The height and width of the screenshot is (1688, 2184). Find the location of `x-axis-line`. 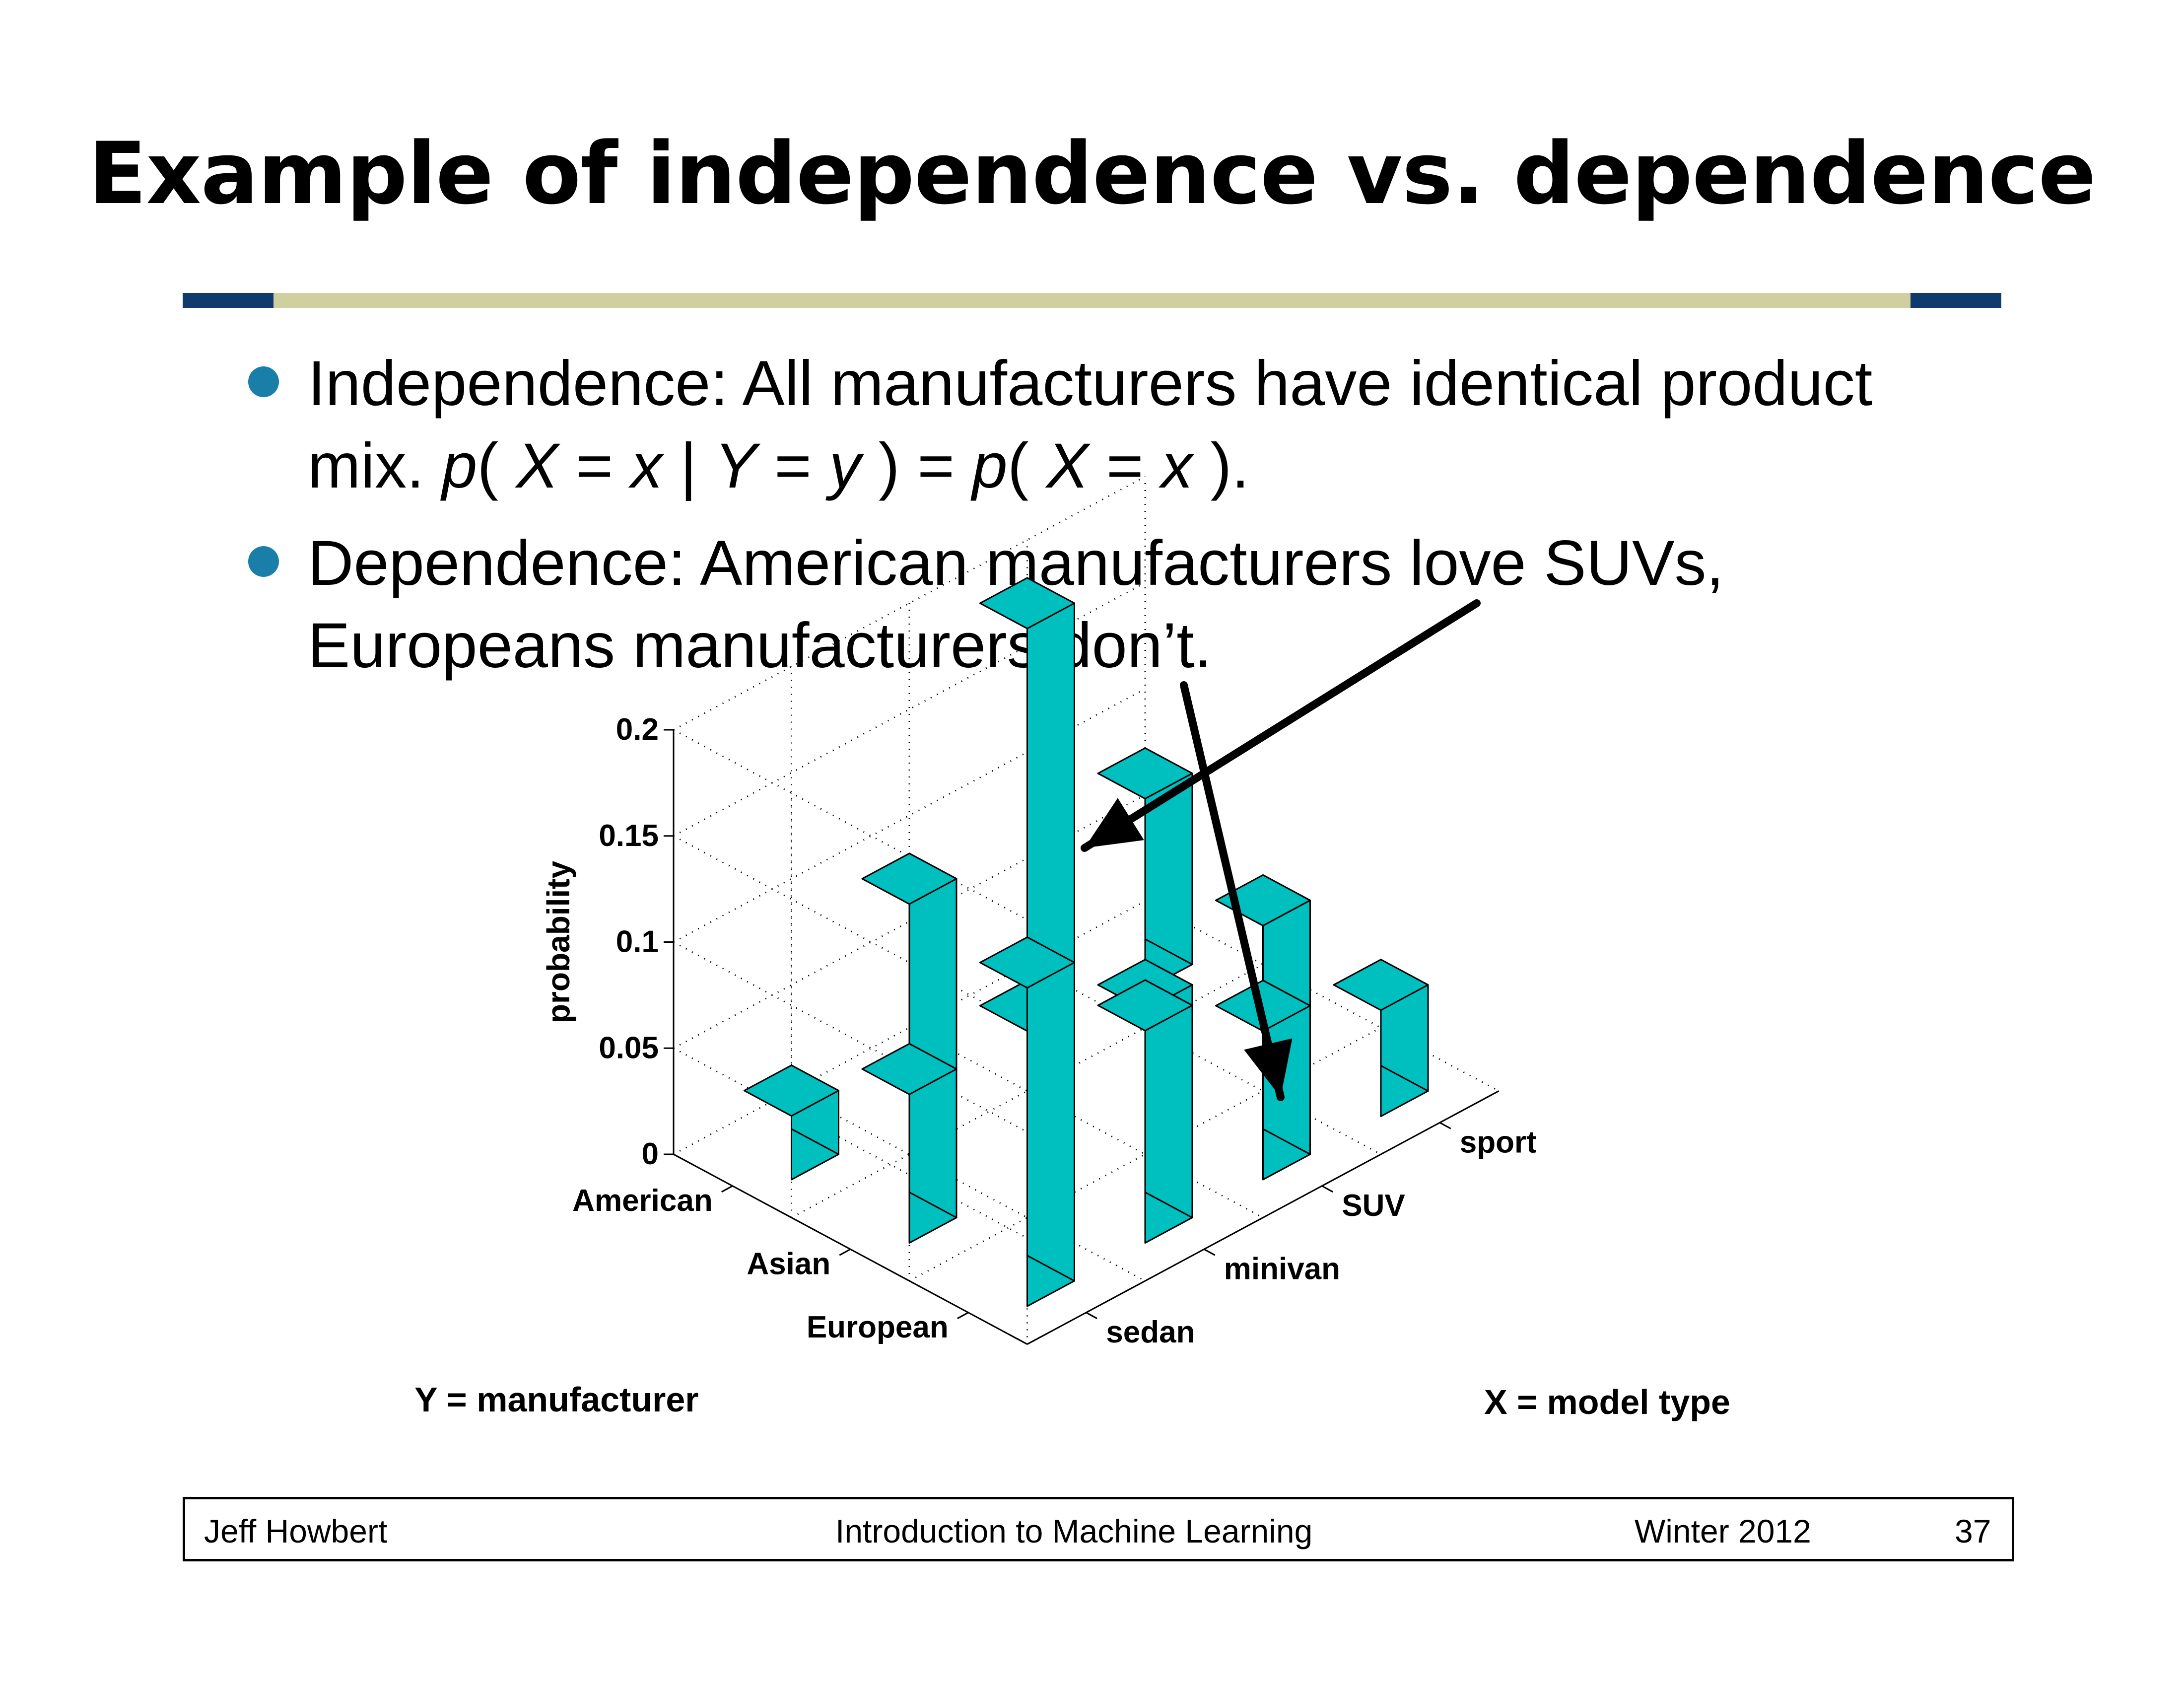

x-axis-line is located at coordinates (1263, 1217).